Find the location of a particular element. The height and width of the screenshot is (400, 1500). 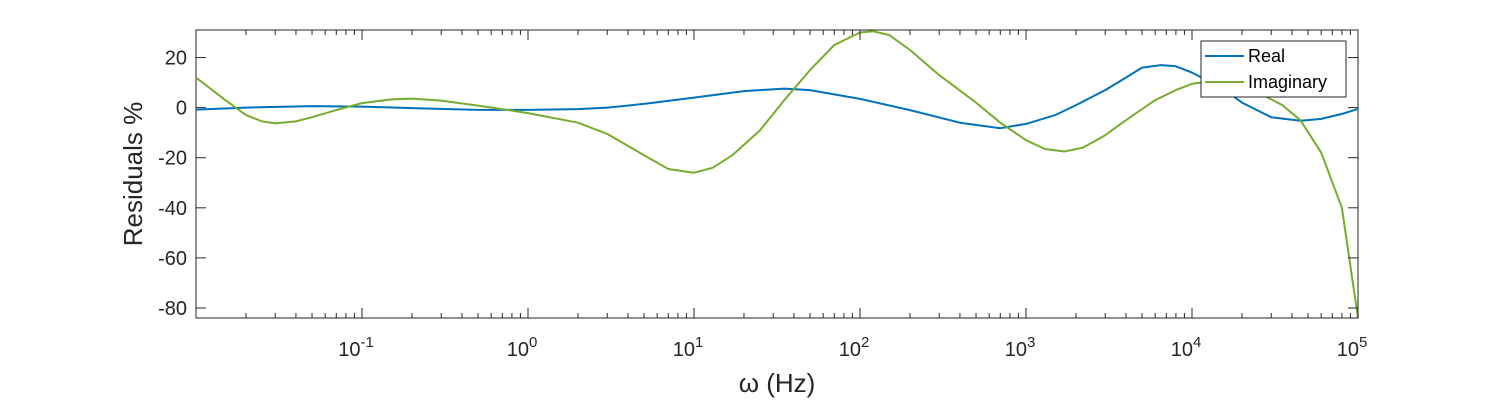

legend-label-real: Real is located at coordinates (1266, 56).